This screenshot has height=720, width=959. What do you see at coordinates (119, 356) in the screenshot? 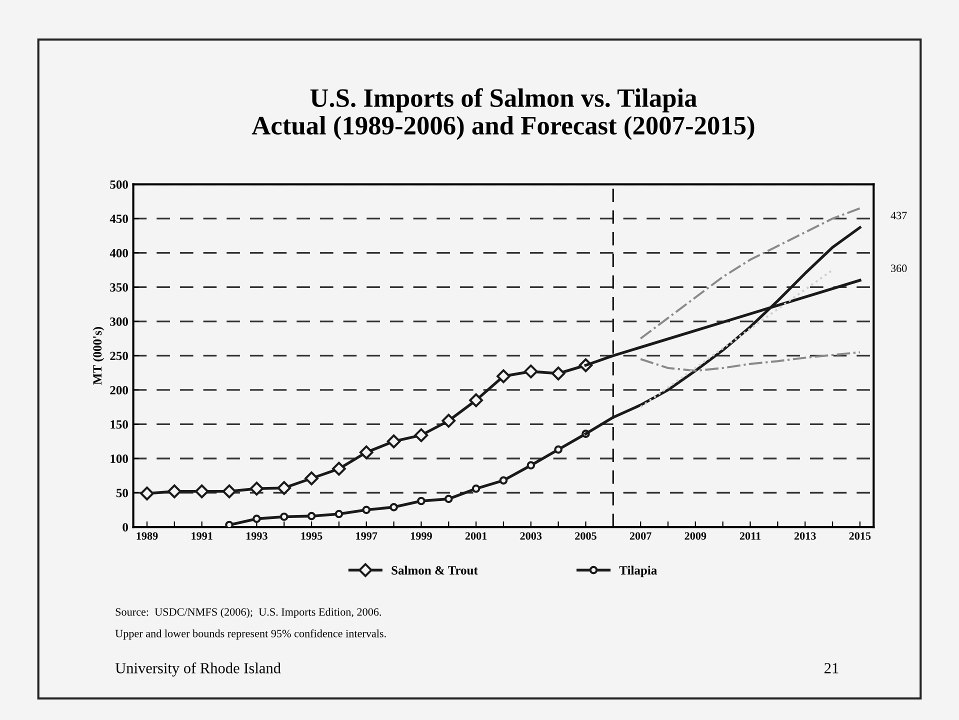
I see `y-tick-label: 250` at bounding box center [119, 356].